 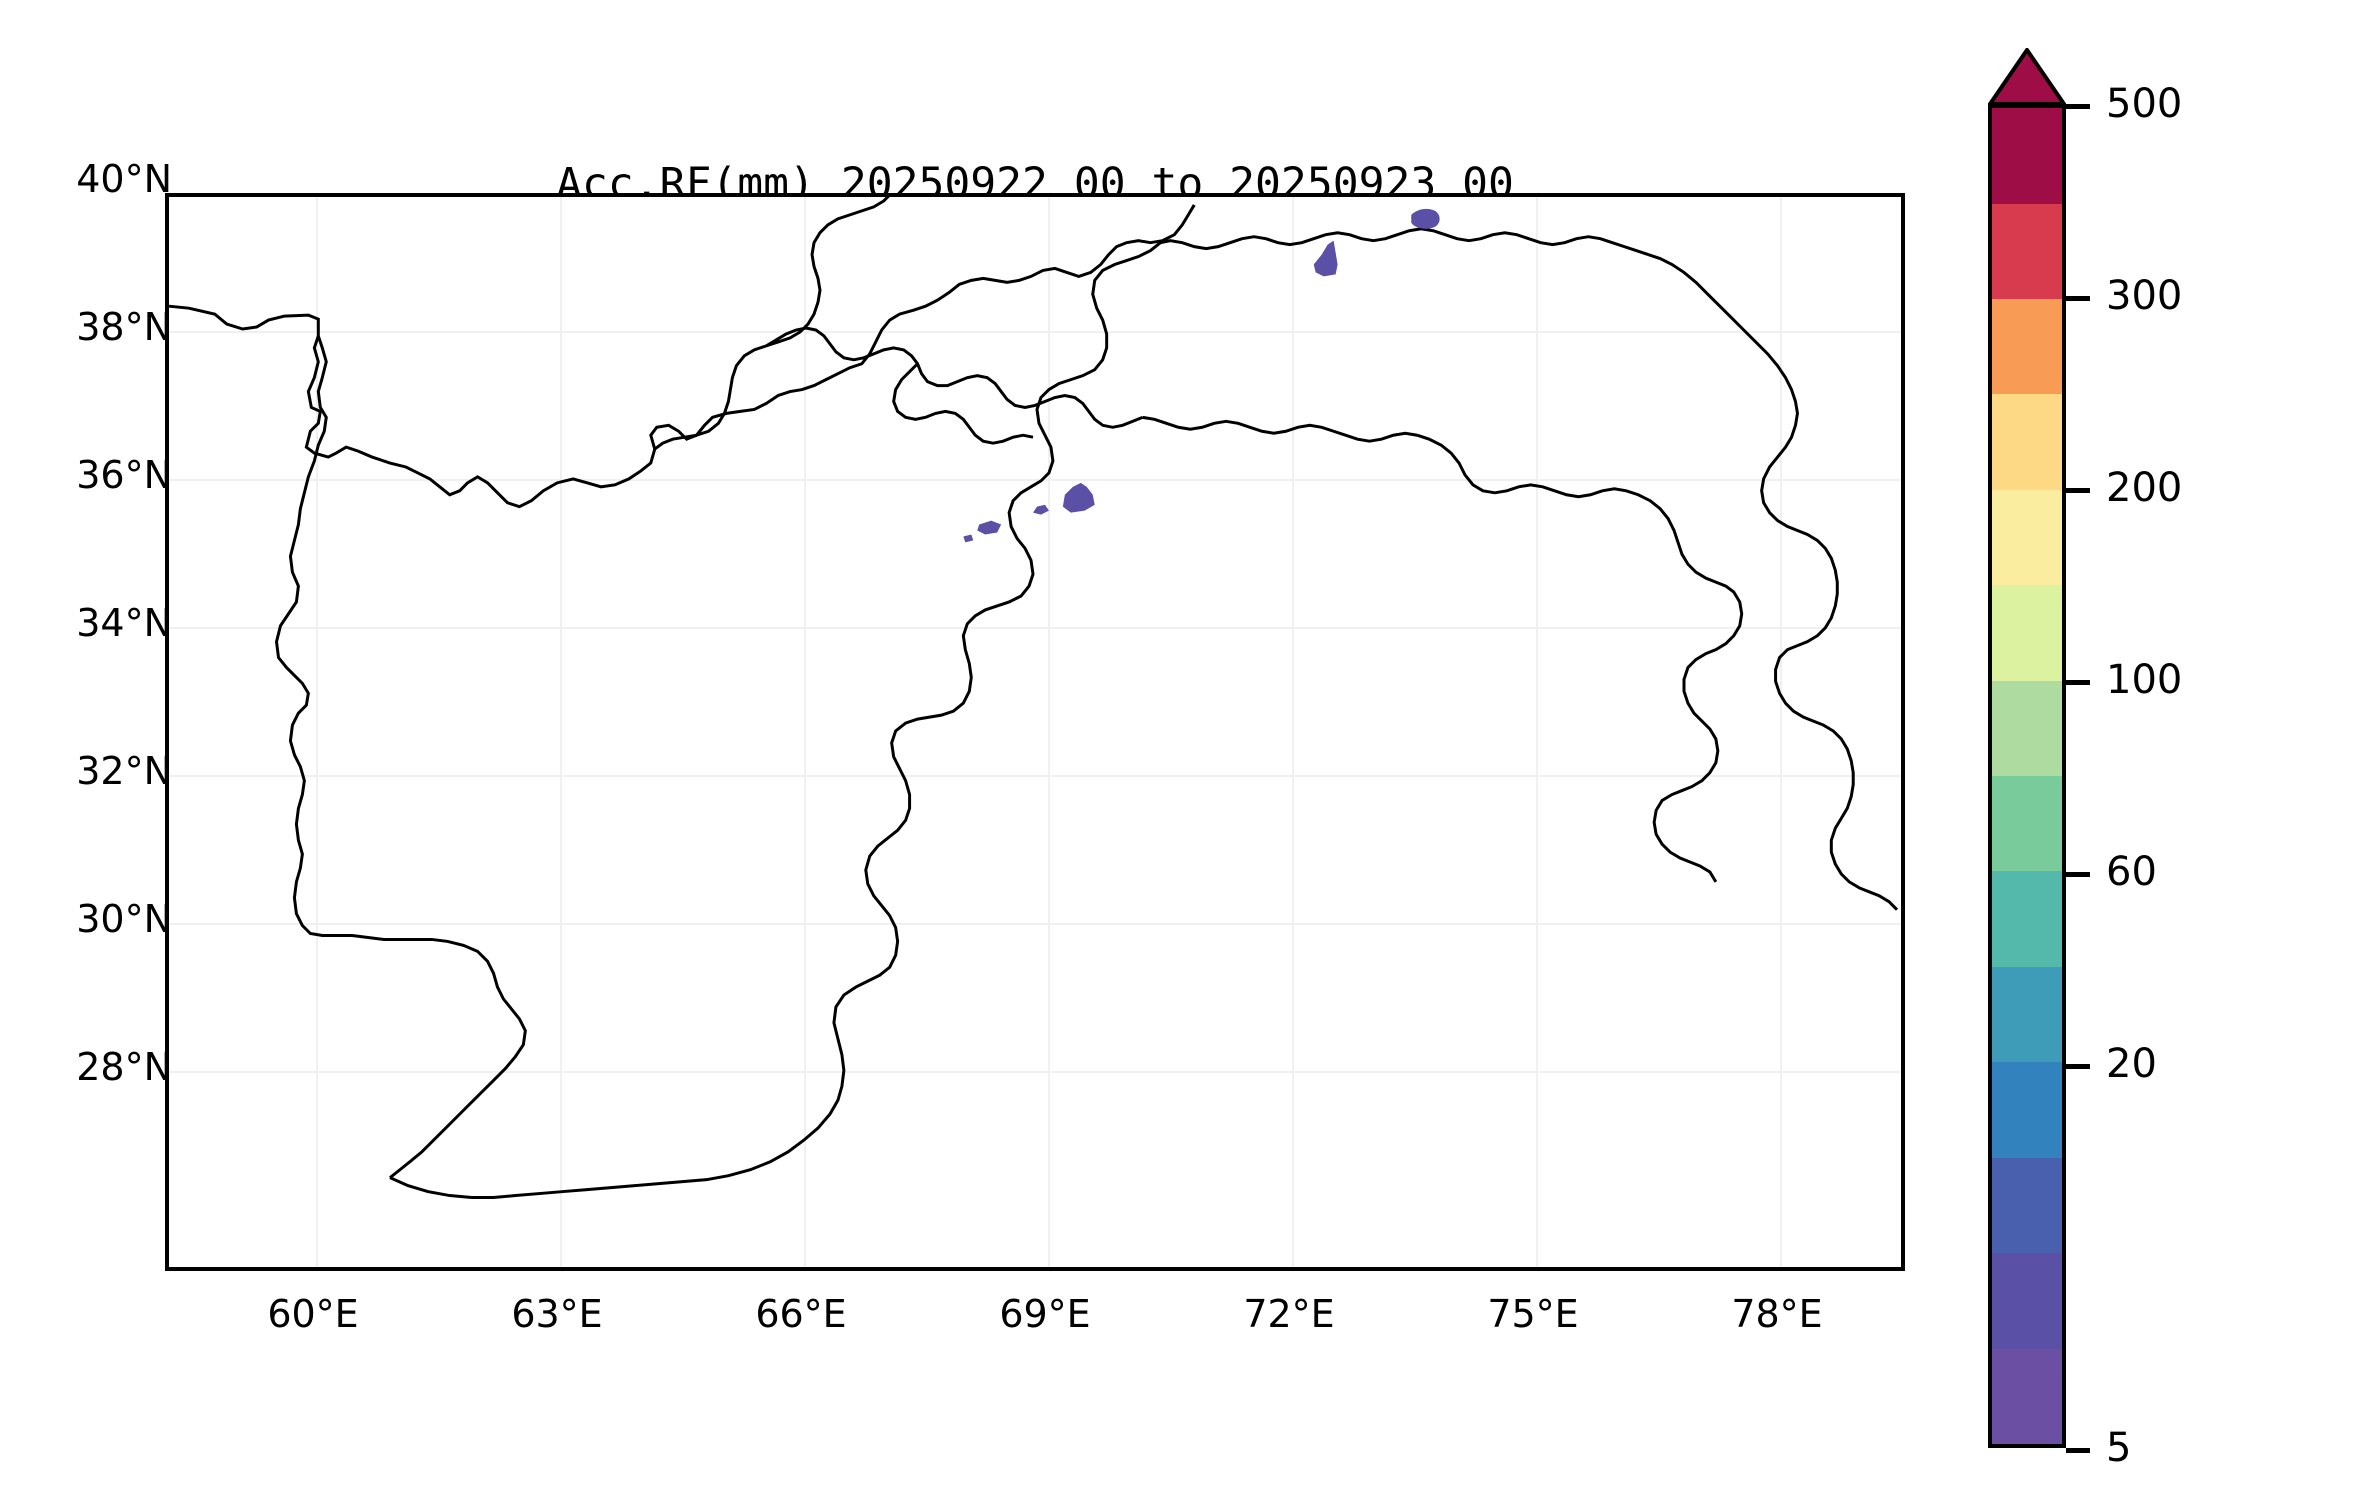 What do you see at coordinates (124, 475) in the screenshot?
I see `ytick-label-36n: 36°N` at bounding box center [124, 475].